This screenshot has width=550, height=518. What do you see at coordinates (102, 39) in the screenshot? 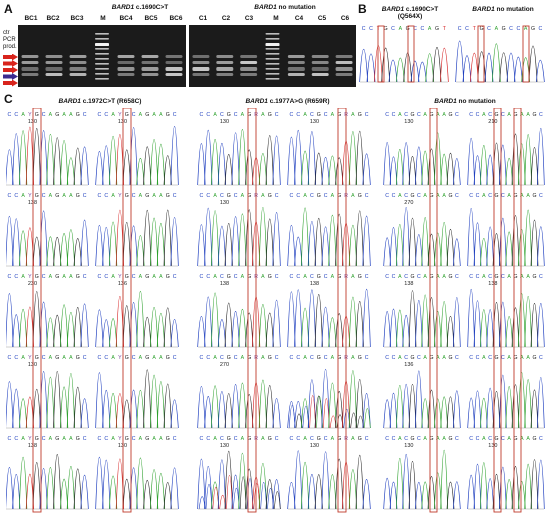
I see `marker-band` at bounding box center [102, 39].